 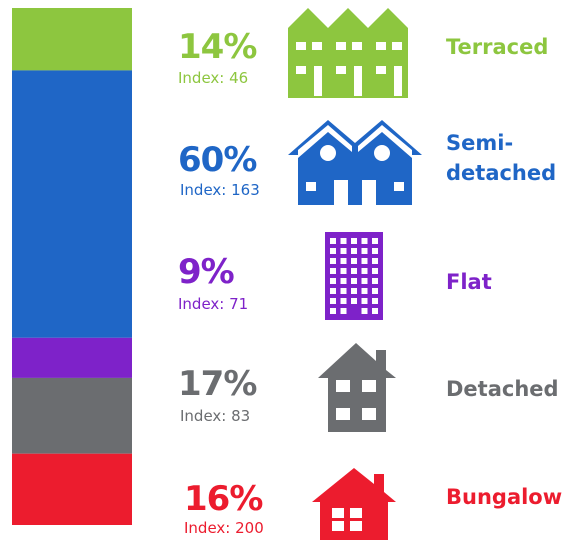 What do you see at coordinates (213, 78) in the screenshot?
I see `index-label: Index: 46` at bounding box center [213, 78].